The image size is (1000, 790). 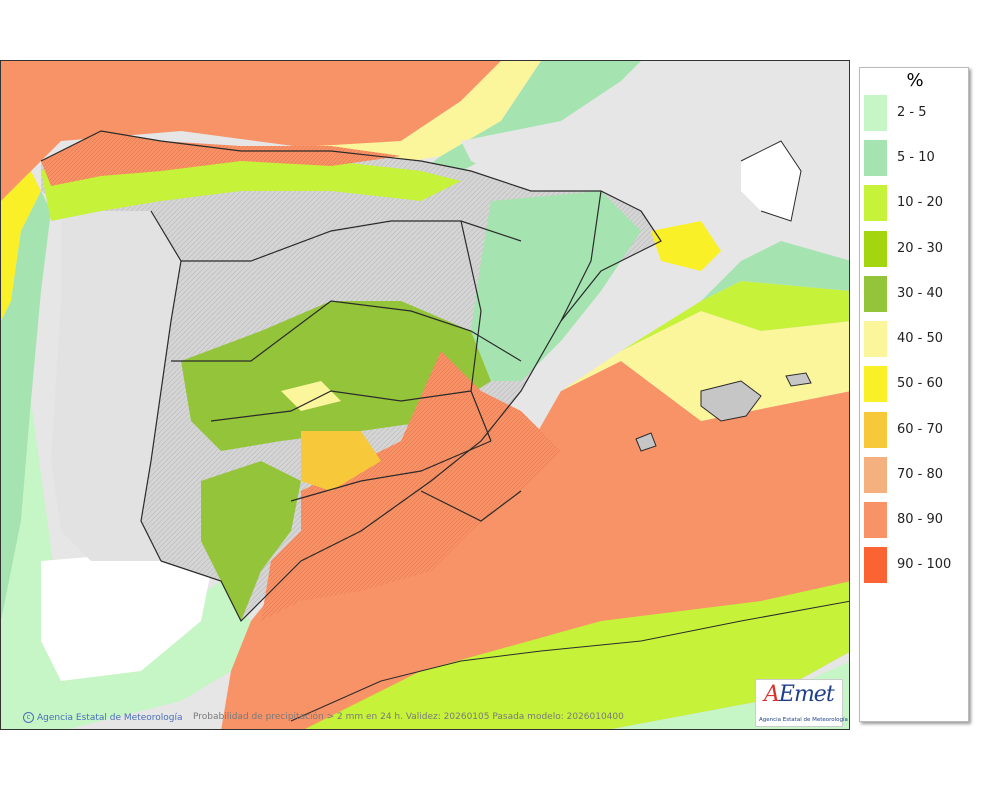 What do you see at coordinates (577, 655) in the screenshot?
I see `north-africa-green` at bounding box center [577, 655].